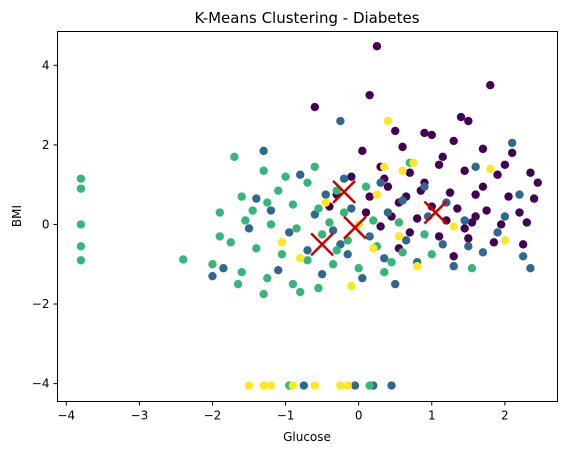  What do you see at coordinates (306, 18) in the screenshot?
I see `chart-title: K-Means Clustering - Diabetes` at bounding box center [306, 18].